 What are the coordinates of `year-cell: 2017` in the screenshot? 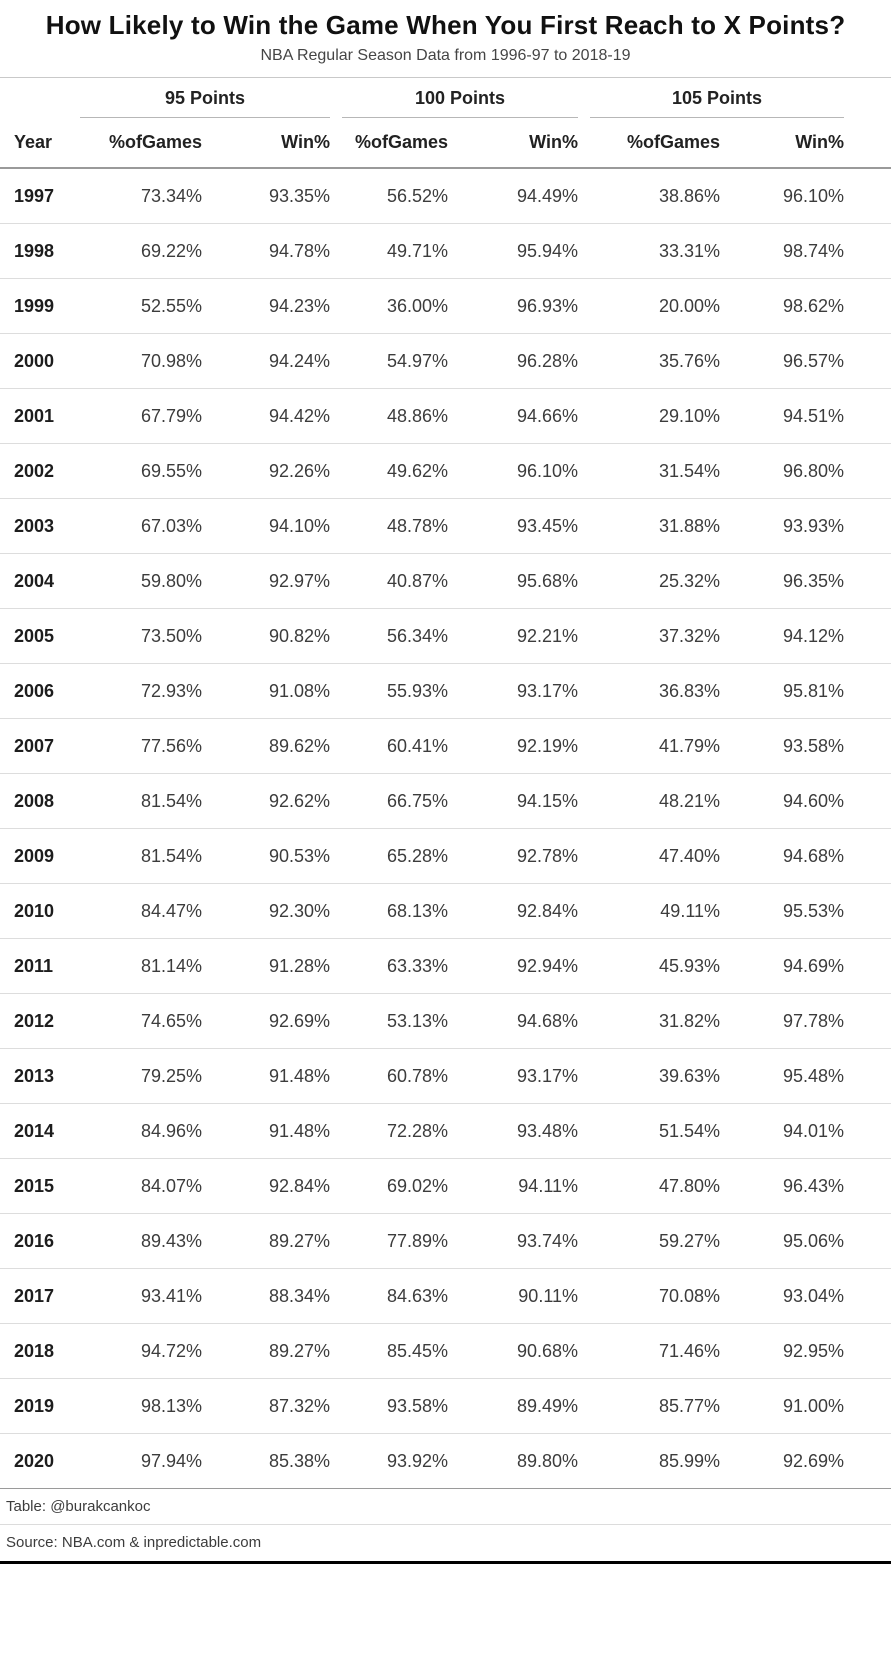 It's located at (40, 1296).